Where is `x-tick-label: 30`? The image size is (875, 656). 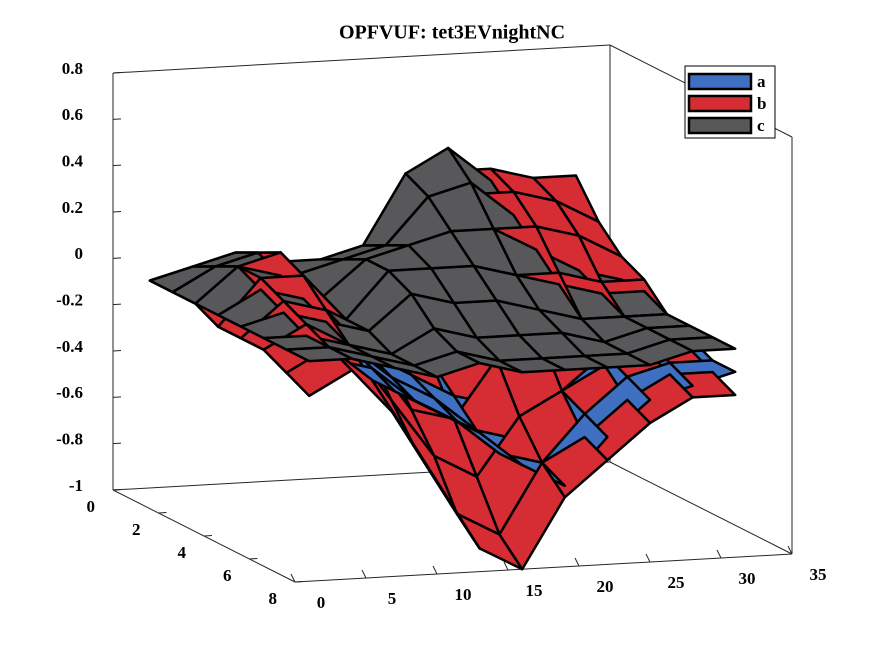 x-tick-label: 30 is located at coordinates (747, 578).